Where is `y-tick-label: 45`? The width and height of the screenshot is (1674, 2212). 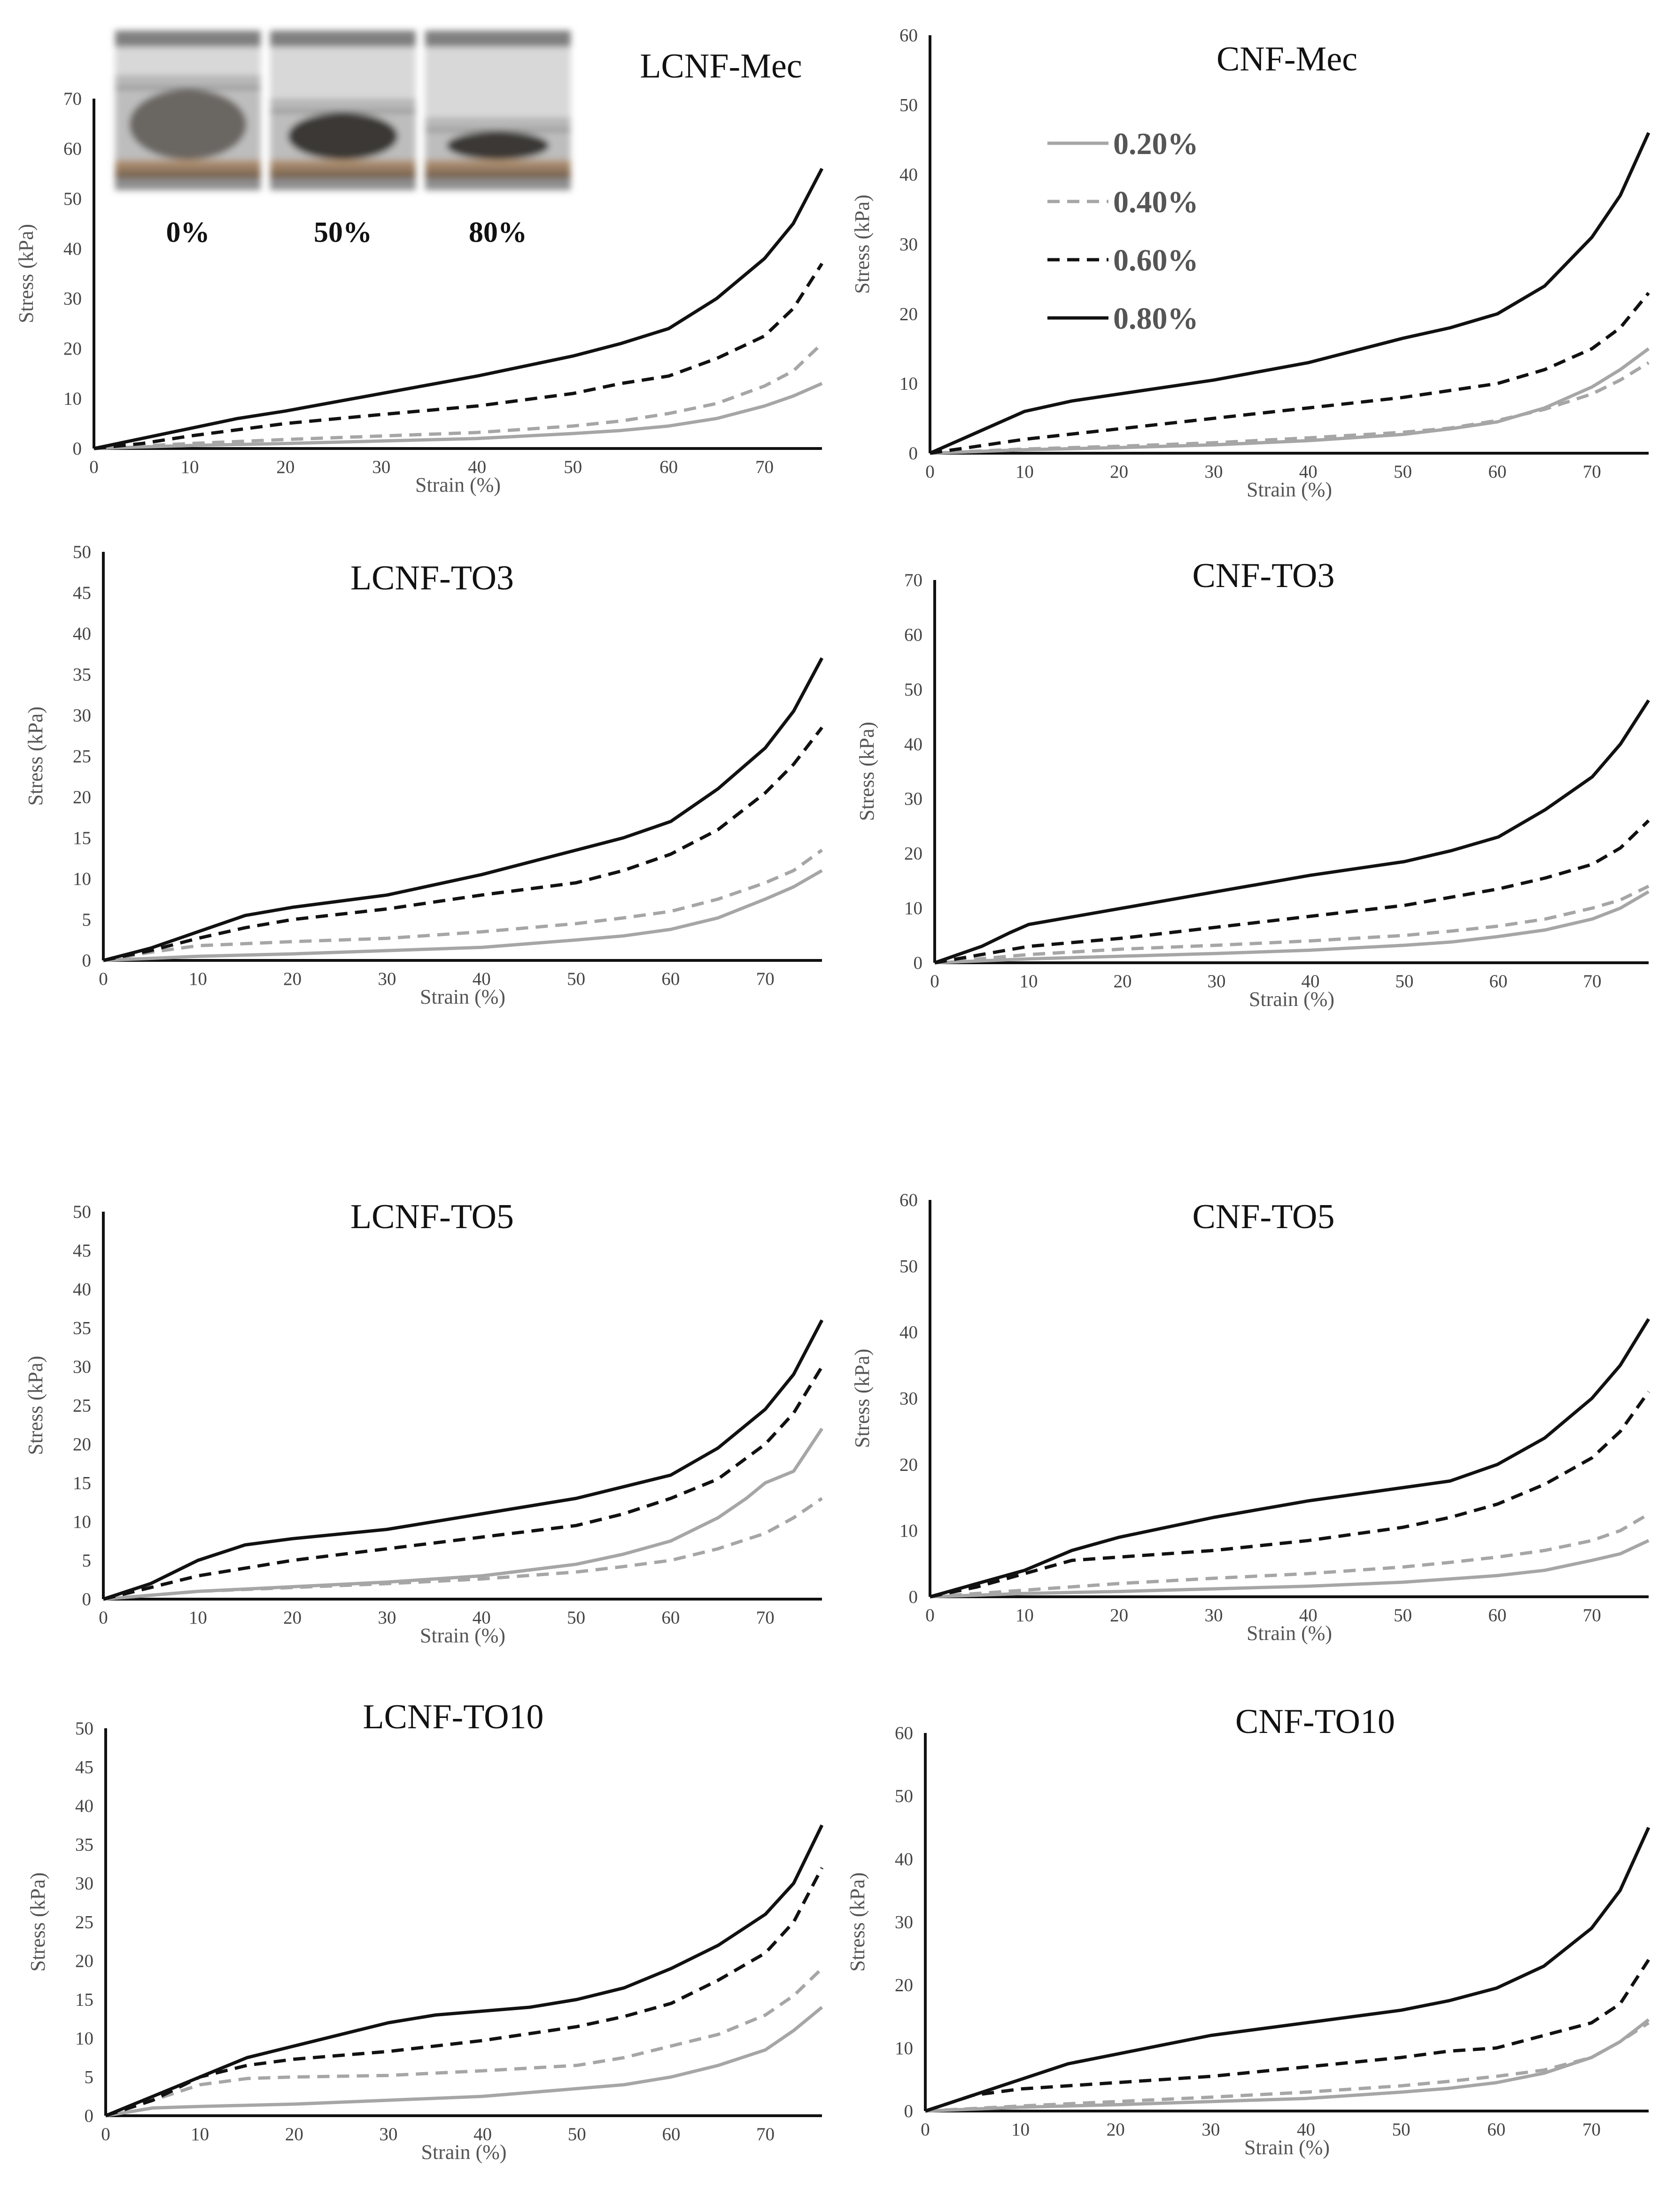
y-tick-label: 45 is located at coordinates (84, 1768).